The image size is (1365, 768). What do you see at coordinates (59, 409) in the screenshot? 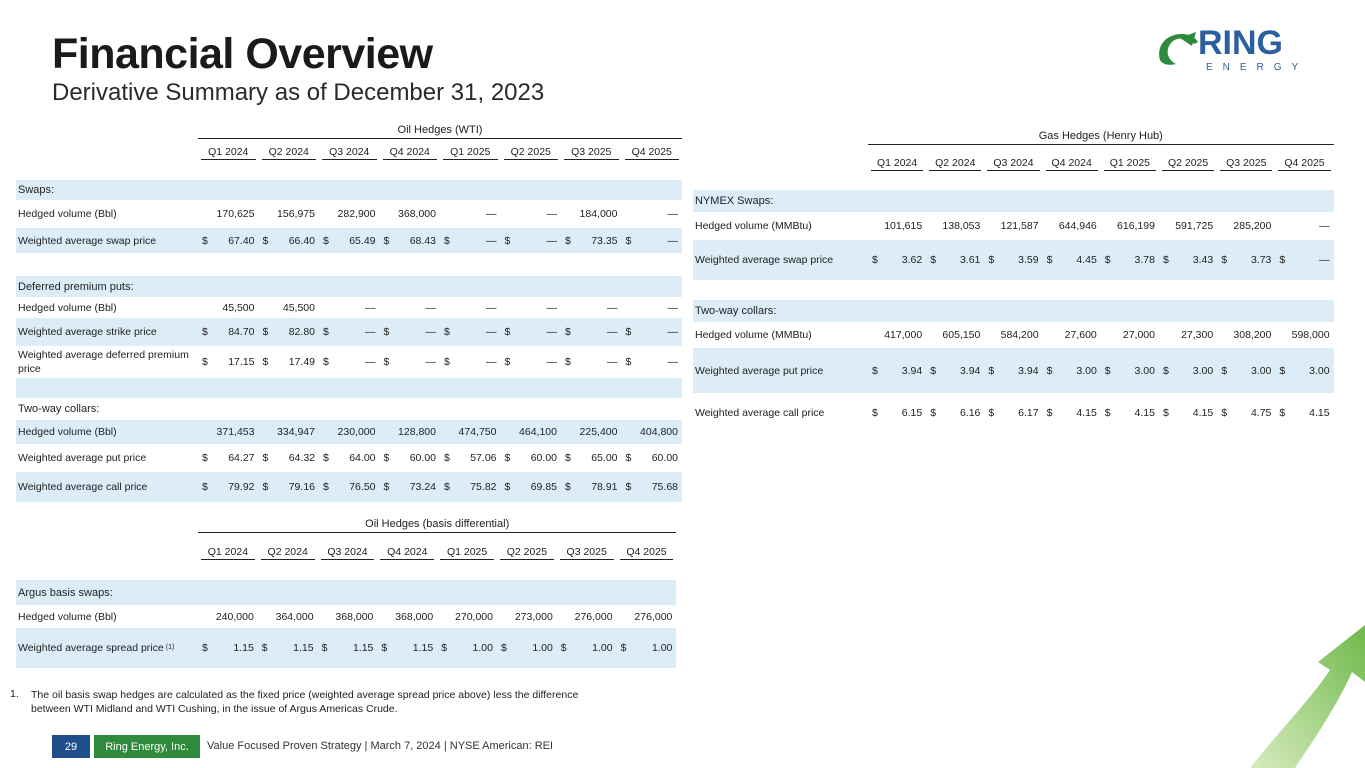
I see `section-label: Two-way collars:` at bounding box center [59, 409].